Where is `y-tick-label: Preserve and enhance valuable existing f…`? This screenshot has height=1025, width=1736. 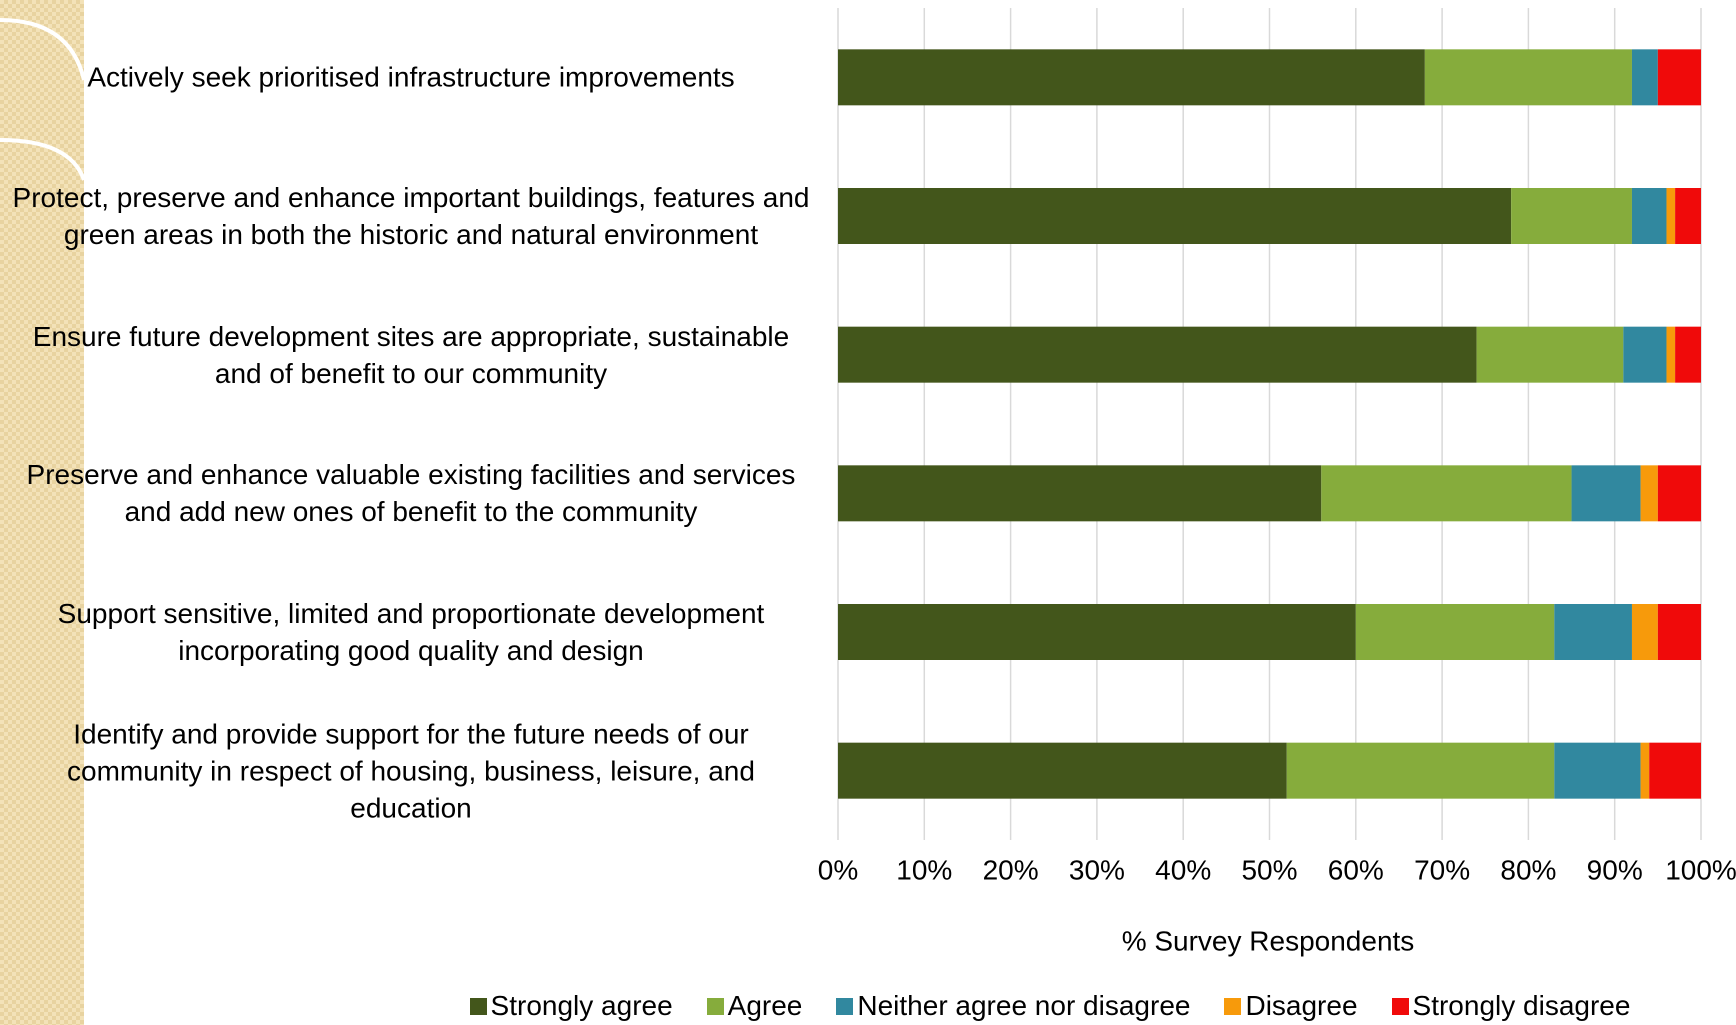 y-tick-label: Preserve and enhance valuable existing f… is located at coordinates (411, 493).